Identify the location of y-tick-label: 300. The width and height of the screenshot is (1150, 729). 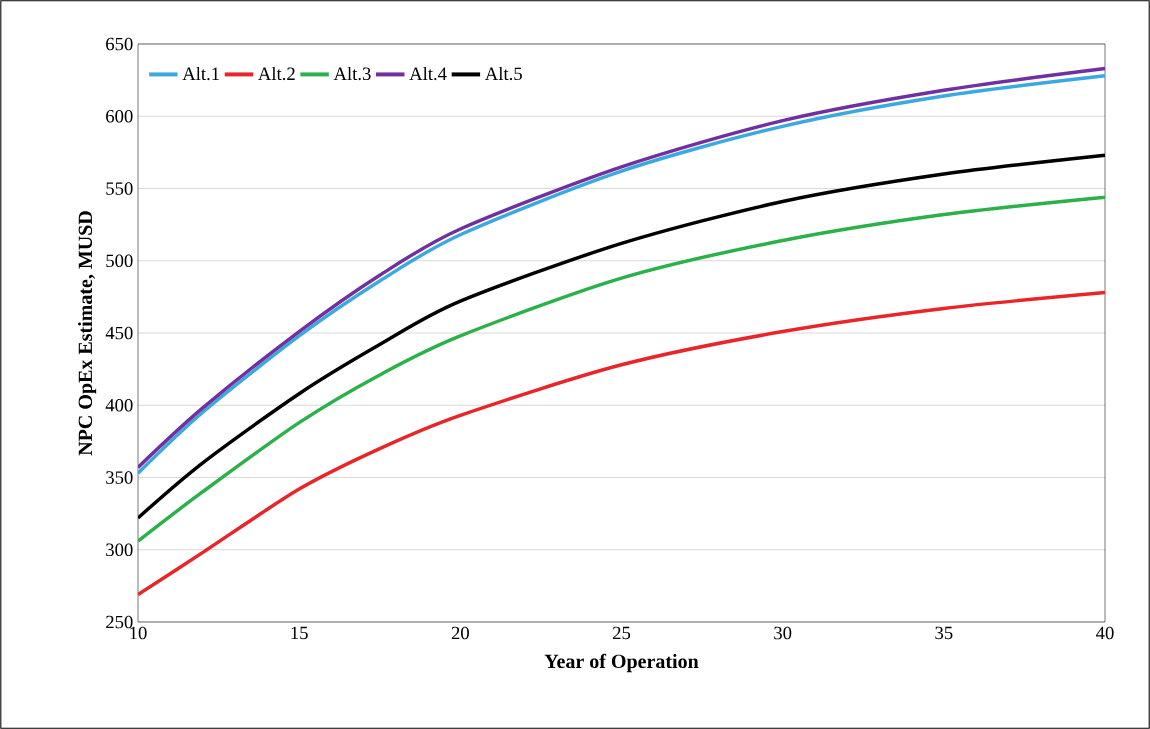
(119, 550).